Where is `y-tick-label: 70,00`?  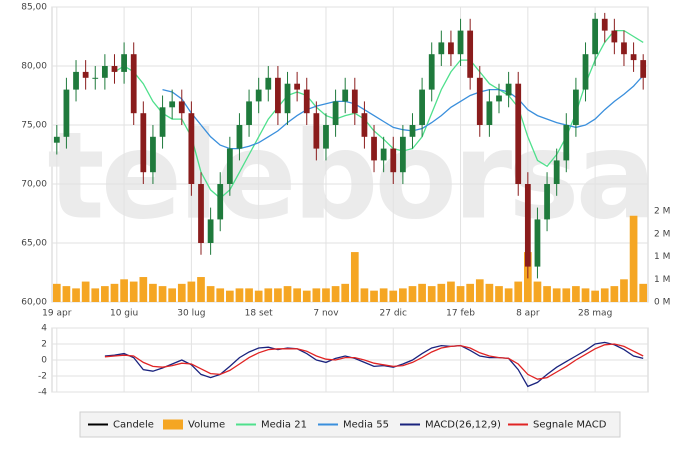 y-tick-label: 70,00 is located at coordinates (34, 185).